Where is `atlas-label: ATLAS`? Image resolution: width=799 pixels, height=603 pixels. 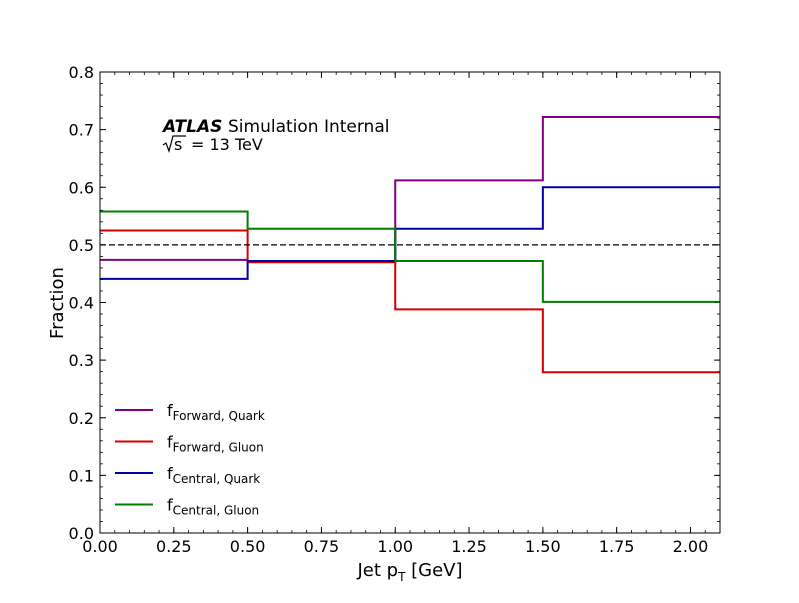
atlas-label: ATLAS is located at coordinates (191, 127).